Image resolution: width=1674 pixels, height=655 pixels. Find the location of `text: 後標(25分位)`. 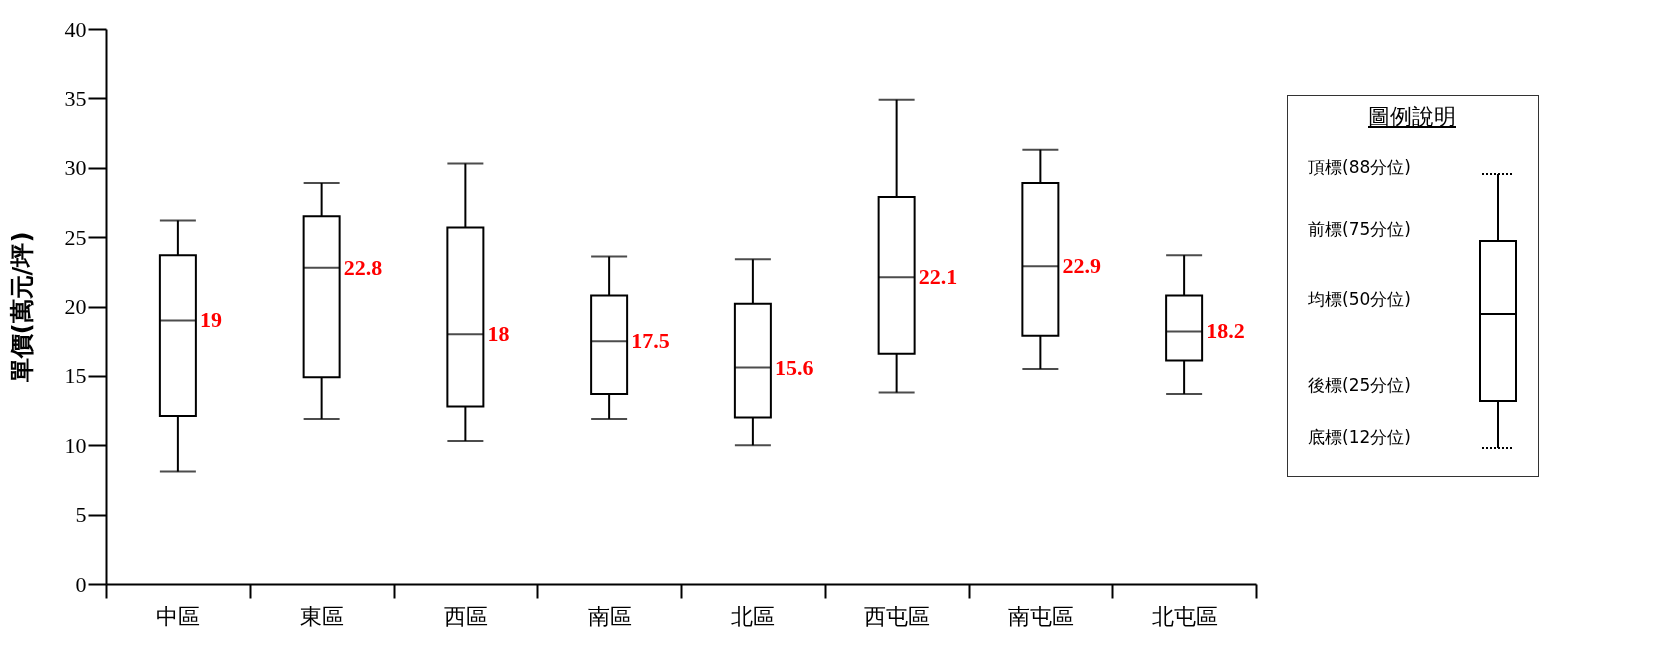

text: 後標(25分位) is located at coordinates (1359, 385).